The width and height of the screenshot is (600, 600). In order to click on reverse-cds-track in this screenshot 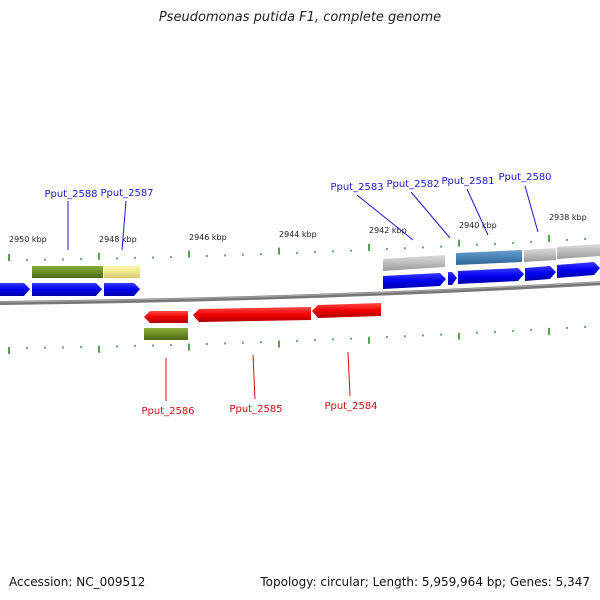, I will do `click(262, 313)`.